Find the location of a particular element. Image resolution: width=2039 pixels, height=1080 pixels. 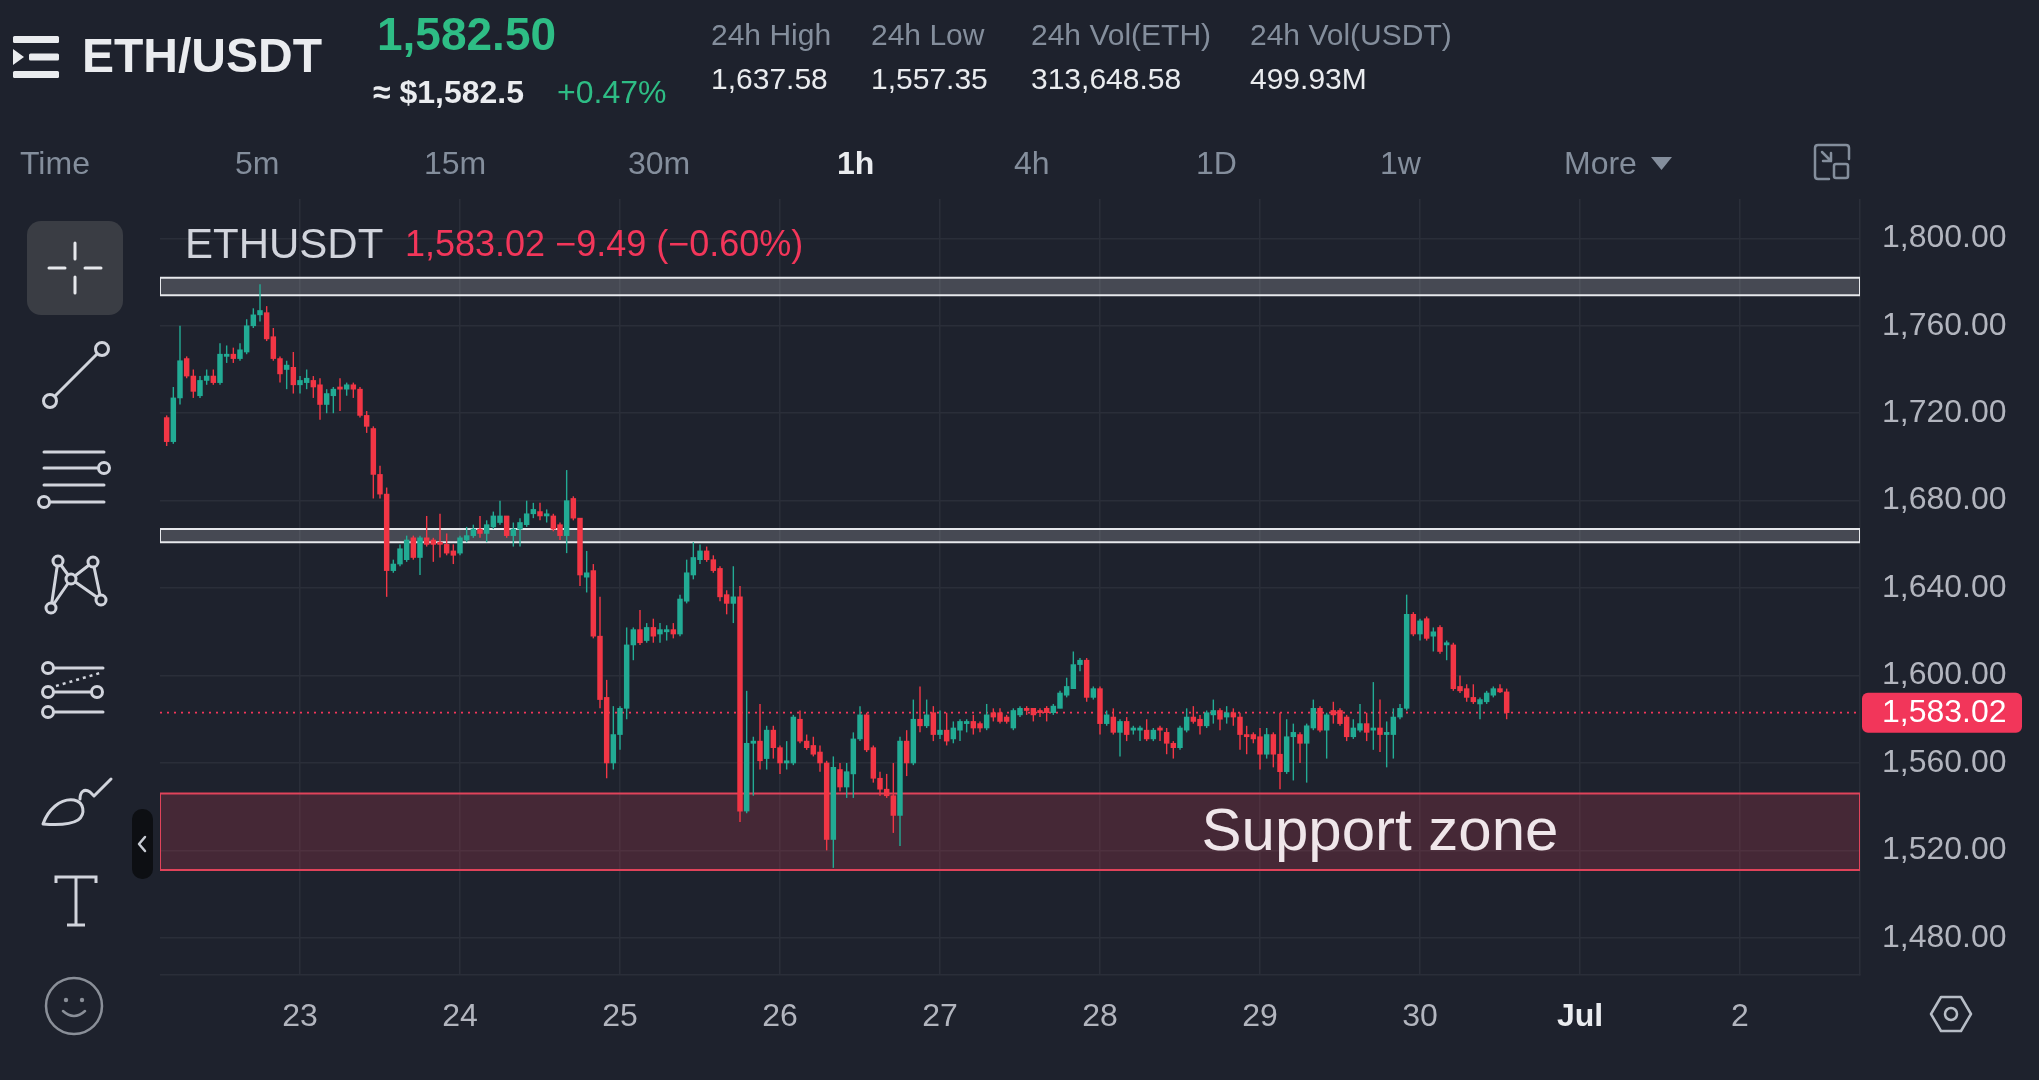

x-tick-label: 2 is located at coordinates (1740, 1015).